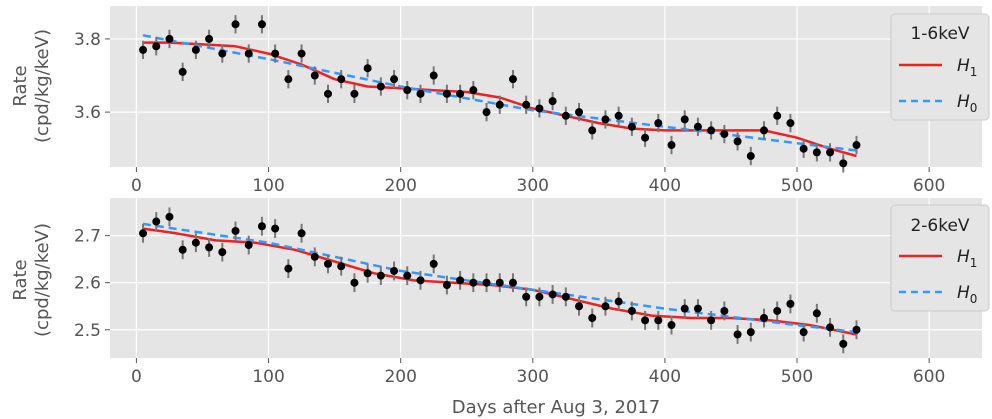 The width and height of the screenshot is (992, 419). I want to click on x-tick-label: 400, so click(665, 377).